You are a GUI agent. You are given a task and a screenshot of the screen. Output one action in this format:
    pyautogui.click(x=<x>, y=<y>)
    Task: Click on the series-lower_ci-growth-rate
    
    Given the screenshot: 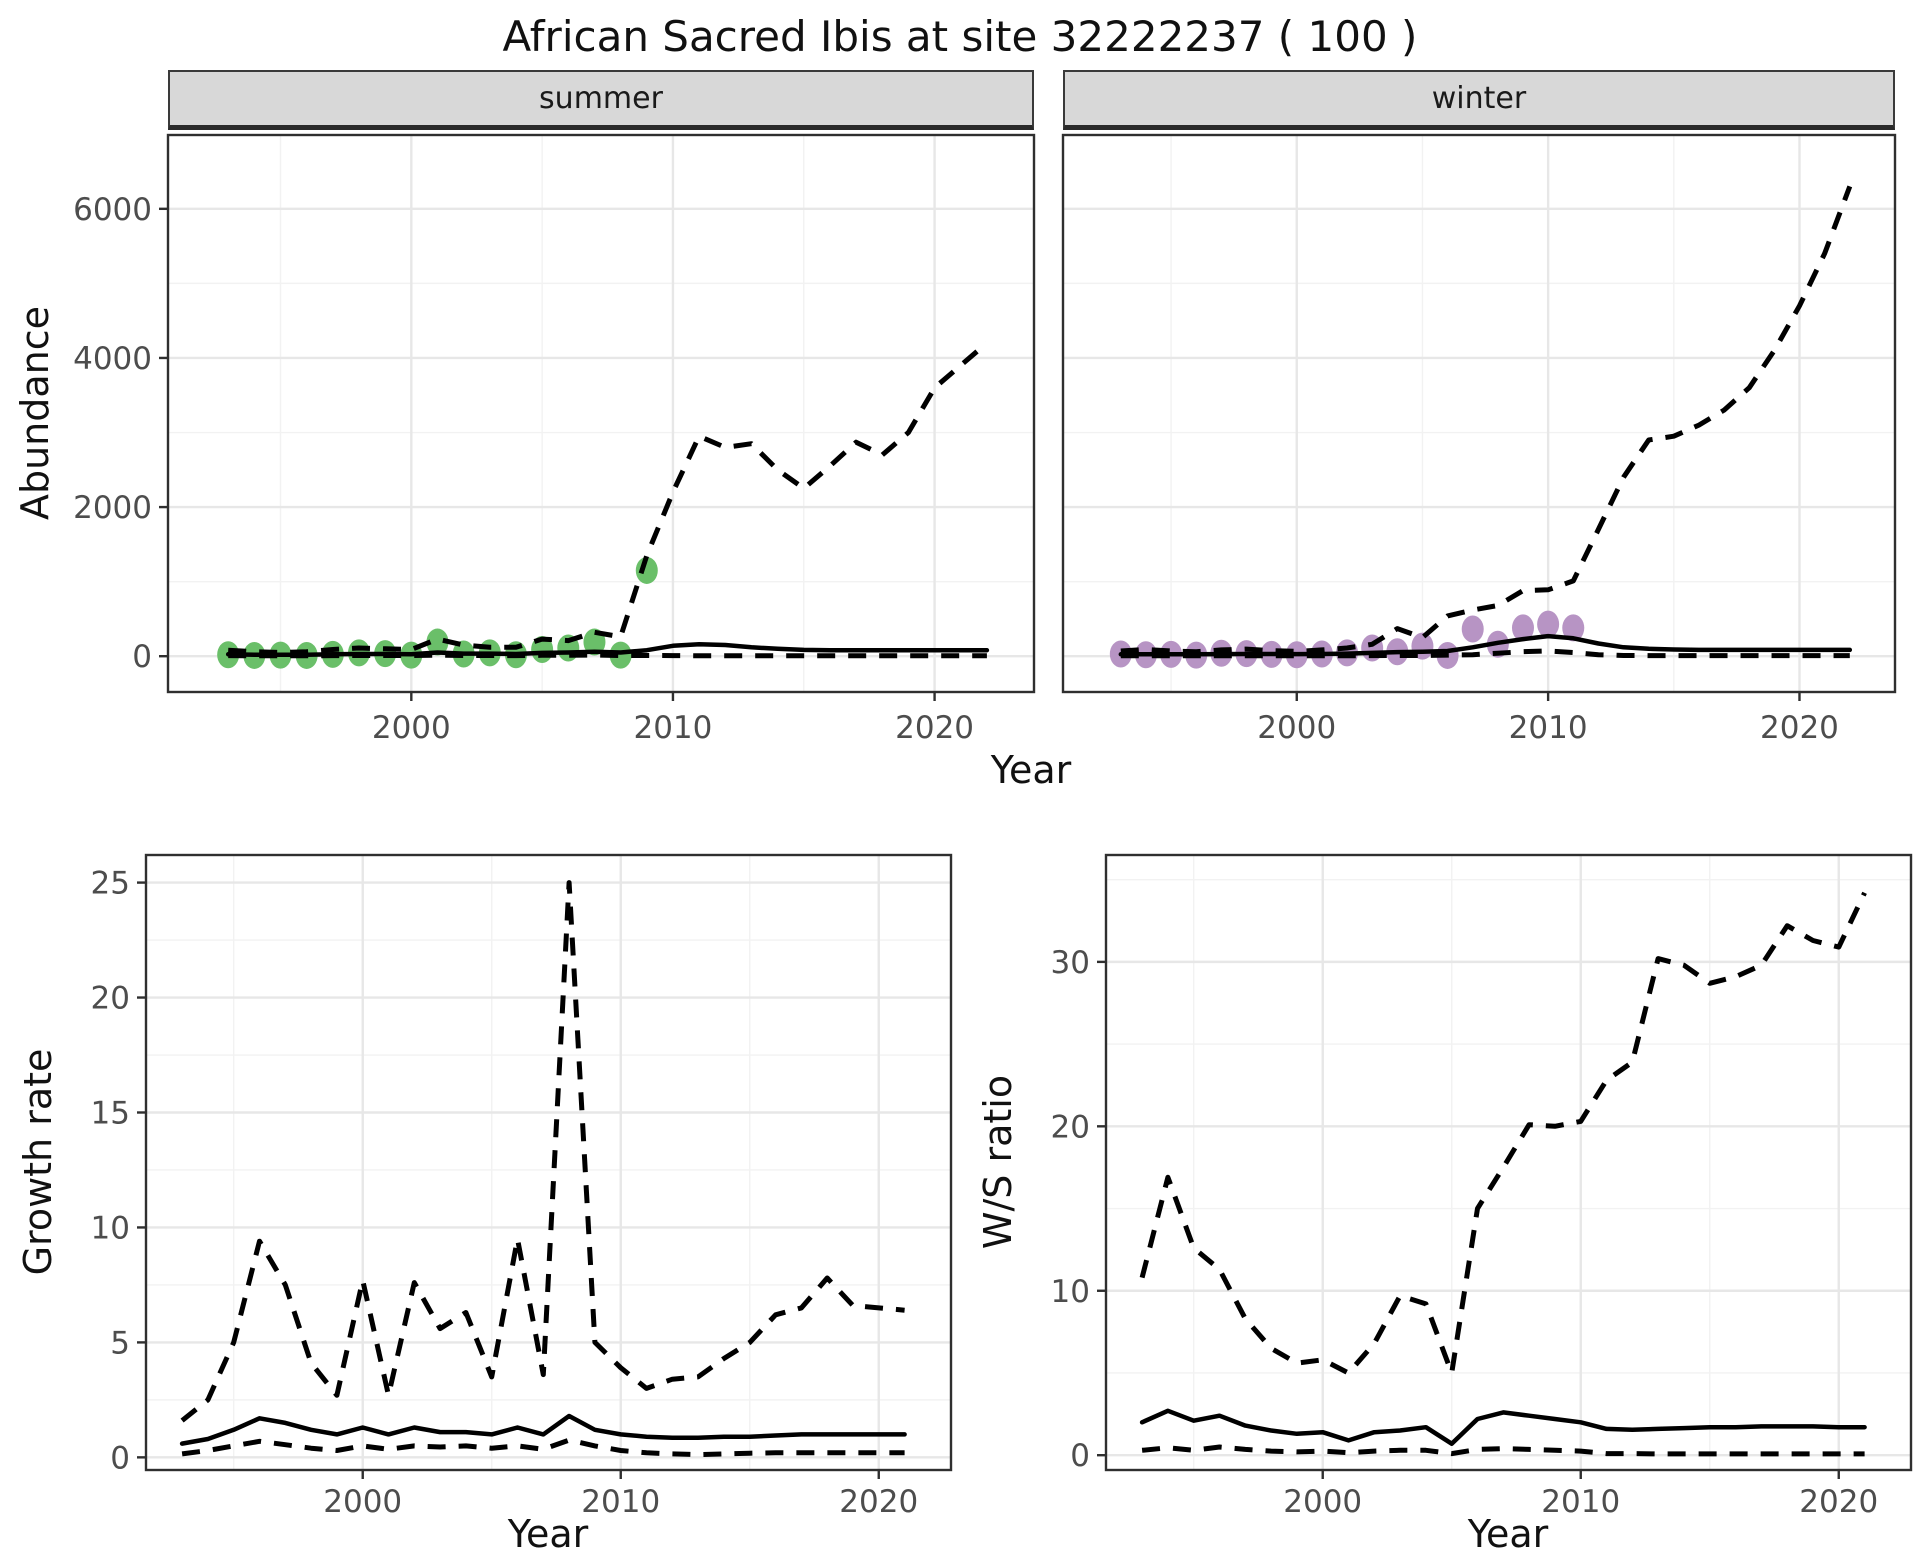 What is the action you would take?
    pyautogui.click(x=543, y=1447)
    